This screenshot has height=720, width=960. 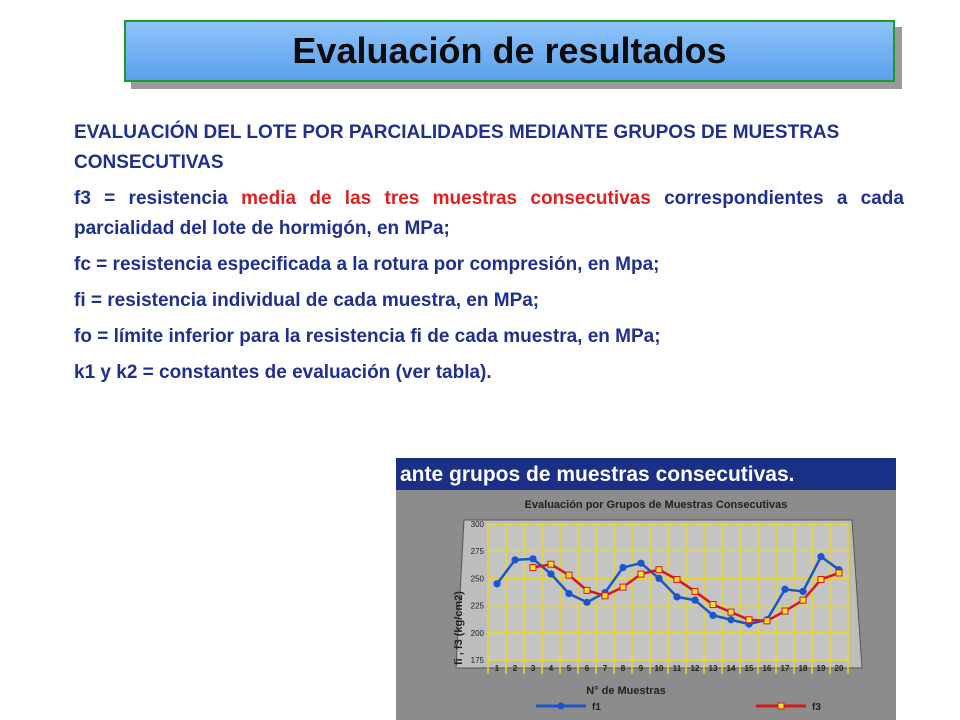 What do you see at coordinates (677, 668) in the screenshot?
I see `x-tick-label: 11` at bounding box center [677, 668].